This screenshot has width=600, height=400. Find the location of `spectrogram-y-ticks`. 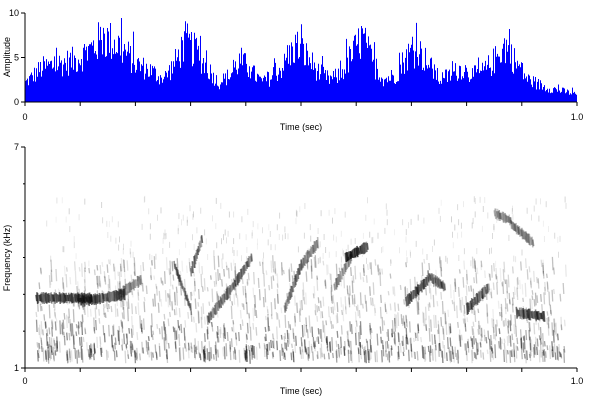

spectrogram-y-ticks is located at coordinates (23, 257).